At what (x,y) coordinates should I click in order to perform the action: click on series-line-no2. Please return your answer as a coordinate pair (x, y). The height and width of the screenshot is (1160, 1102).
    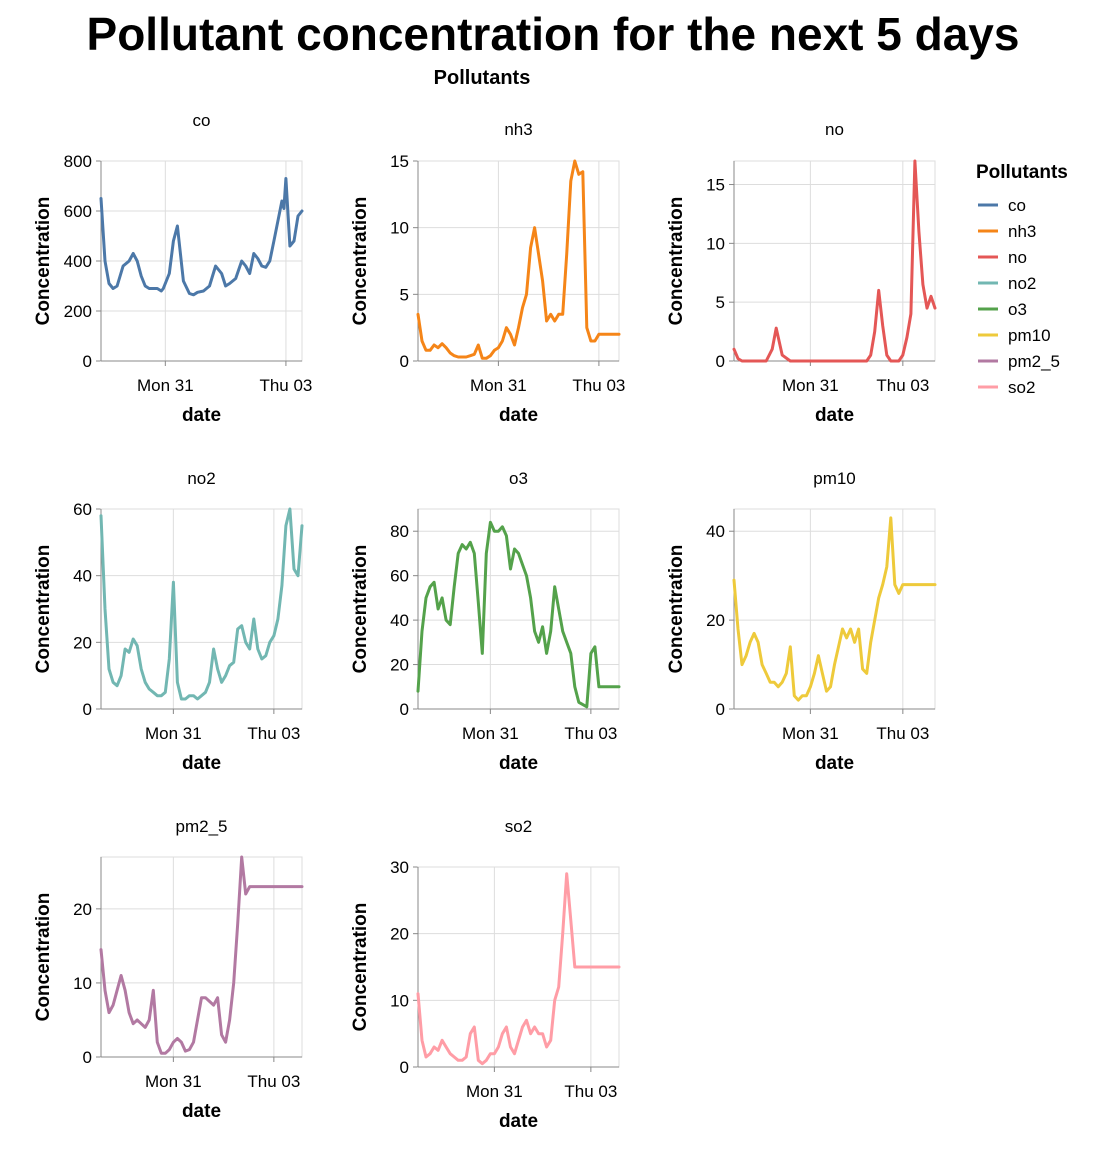
    Looking at the image, I should click on (201, 604).